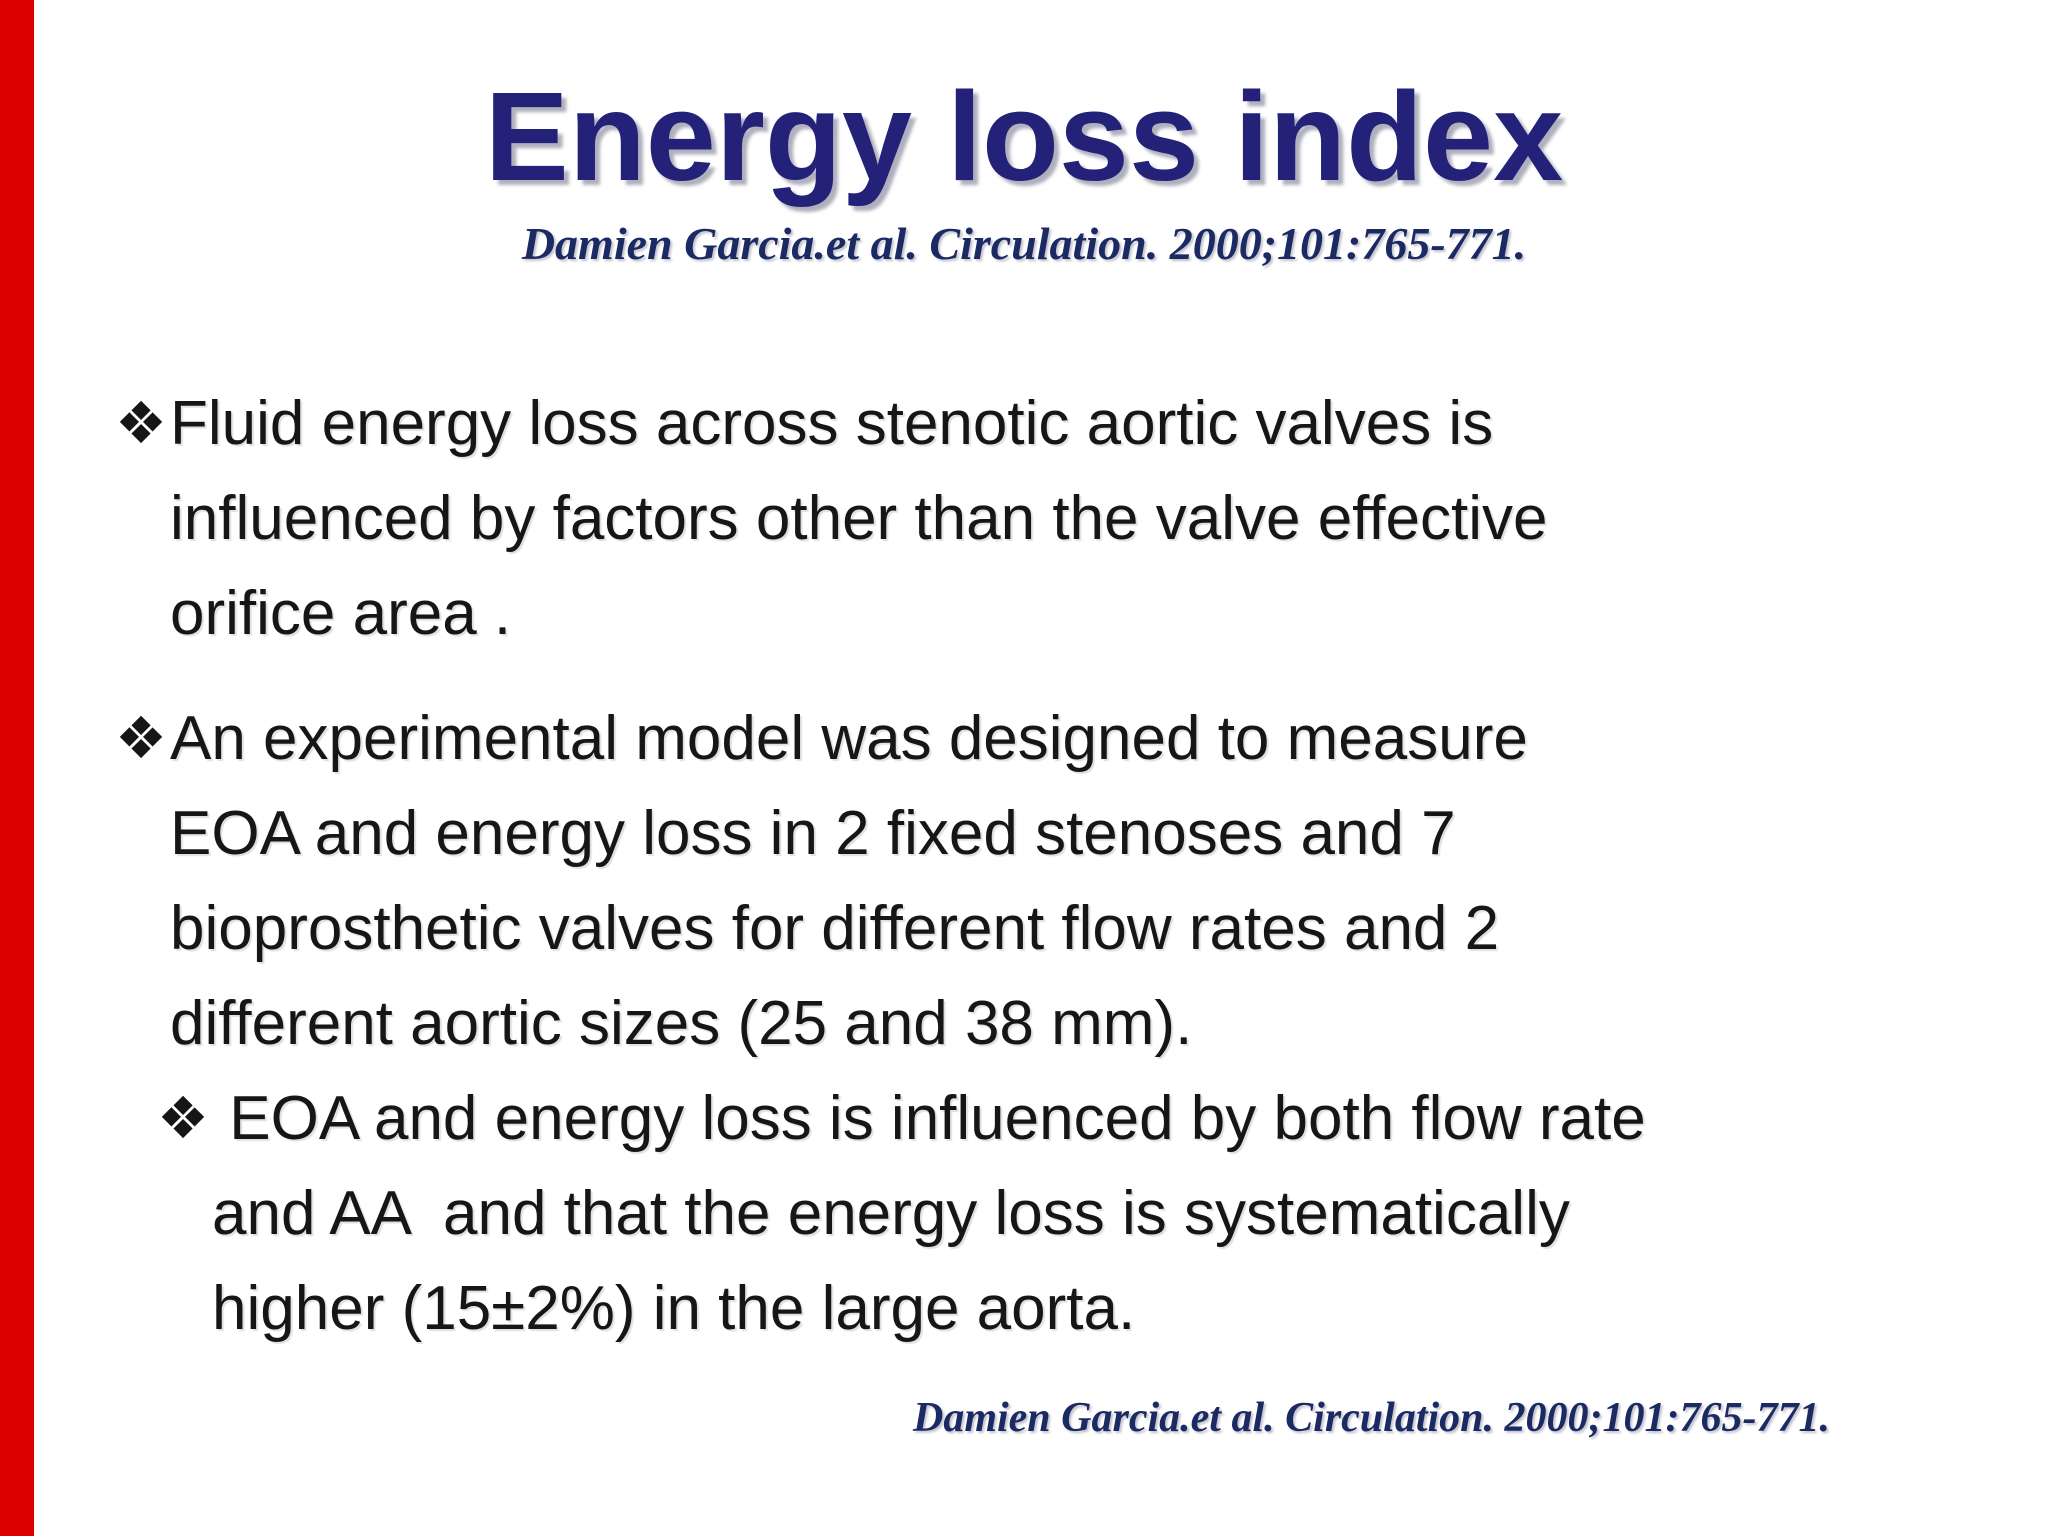 The width and height of the screenshot is (2048, 1536). Describe the element at coordinates (674, 1308) in the screenshot. I see `bullet-line: higher (15±2%) in the large aorta.` at that location.